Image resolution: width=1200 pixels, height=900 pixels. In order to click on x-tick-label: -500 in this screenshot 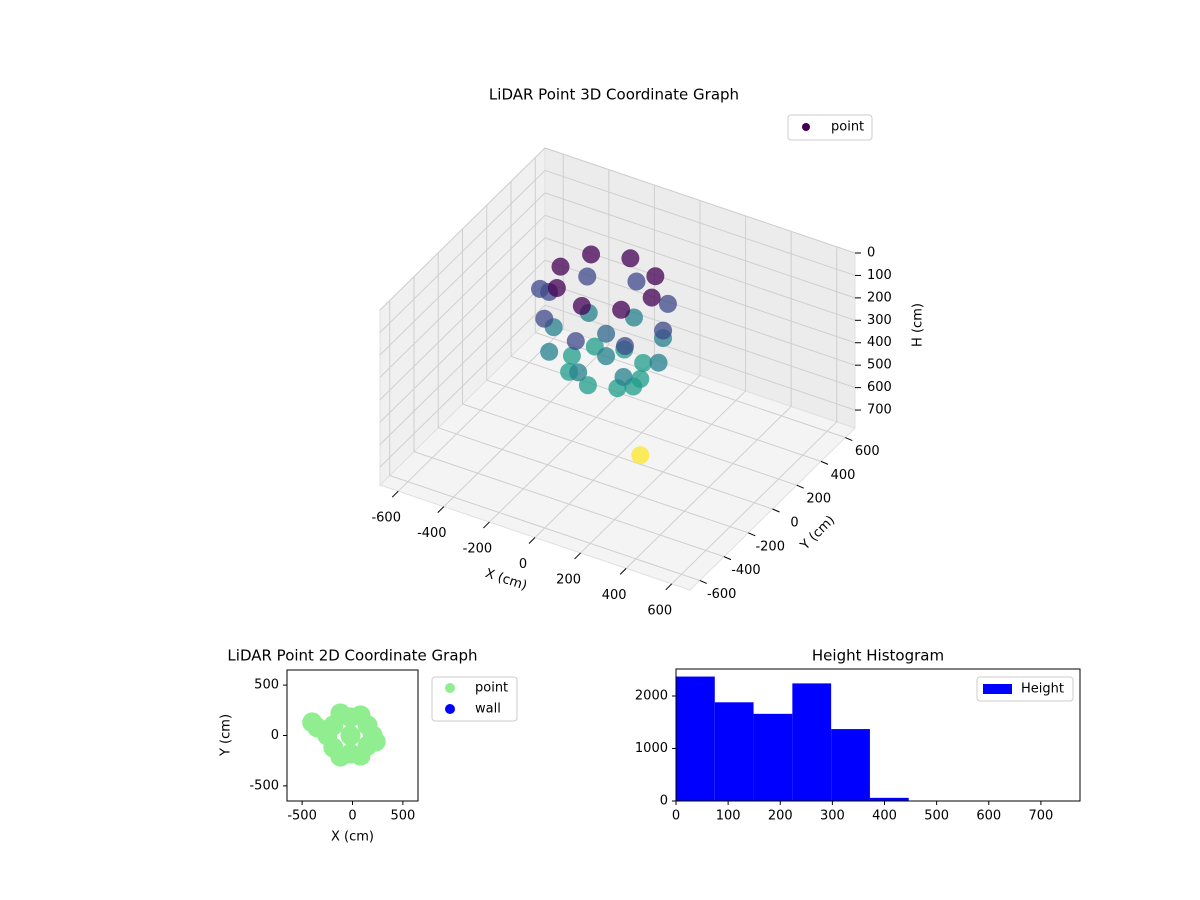, I will do `click(302, 816)`.